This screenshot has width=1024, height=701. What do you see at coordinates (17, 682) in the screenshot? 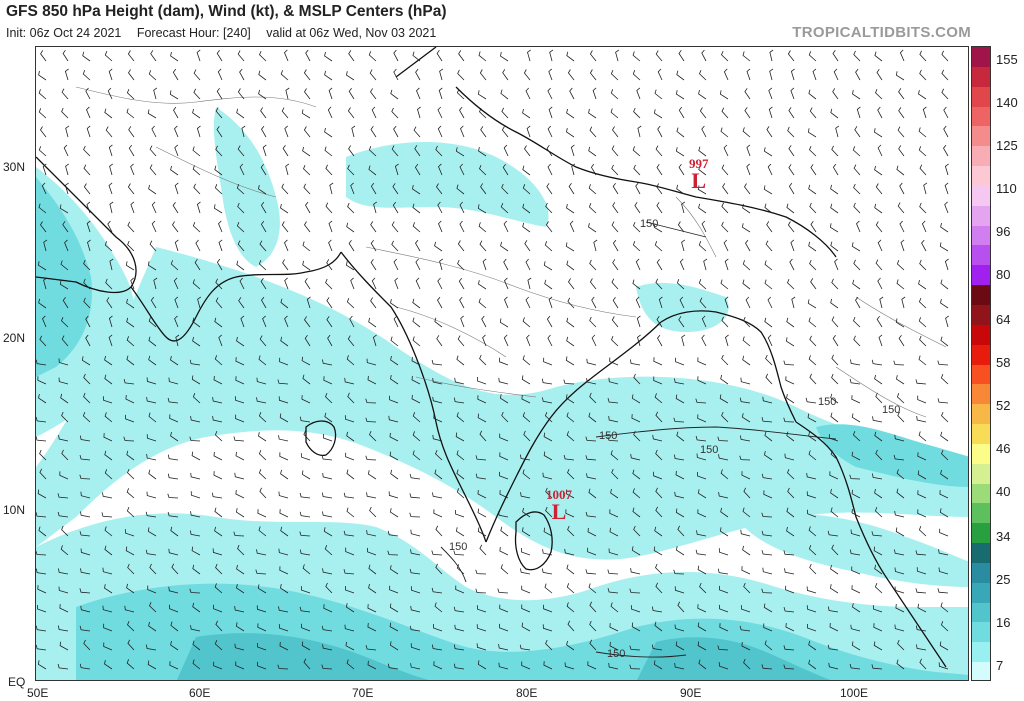
I see `lat-label-eq: EQ` at bounding box center [17, 682].